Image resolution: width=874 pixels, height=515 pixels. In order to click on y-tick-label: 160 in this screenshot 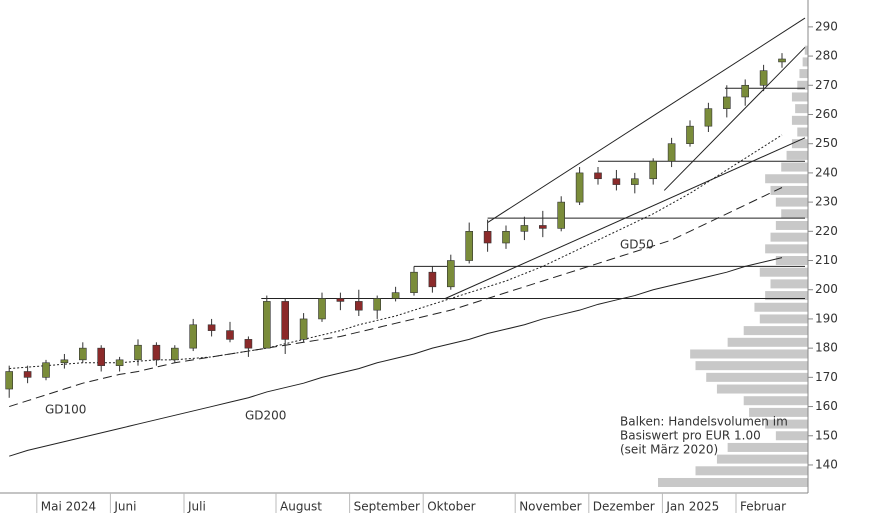, I will do `click(826, 406)`.